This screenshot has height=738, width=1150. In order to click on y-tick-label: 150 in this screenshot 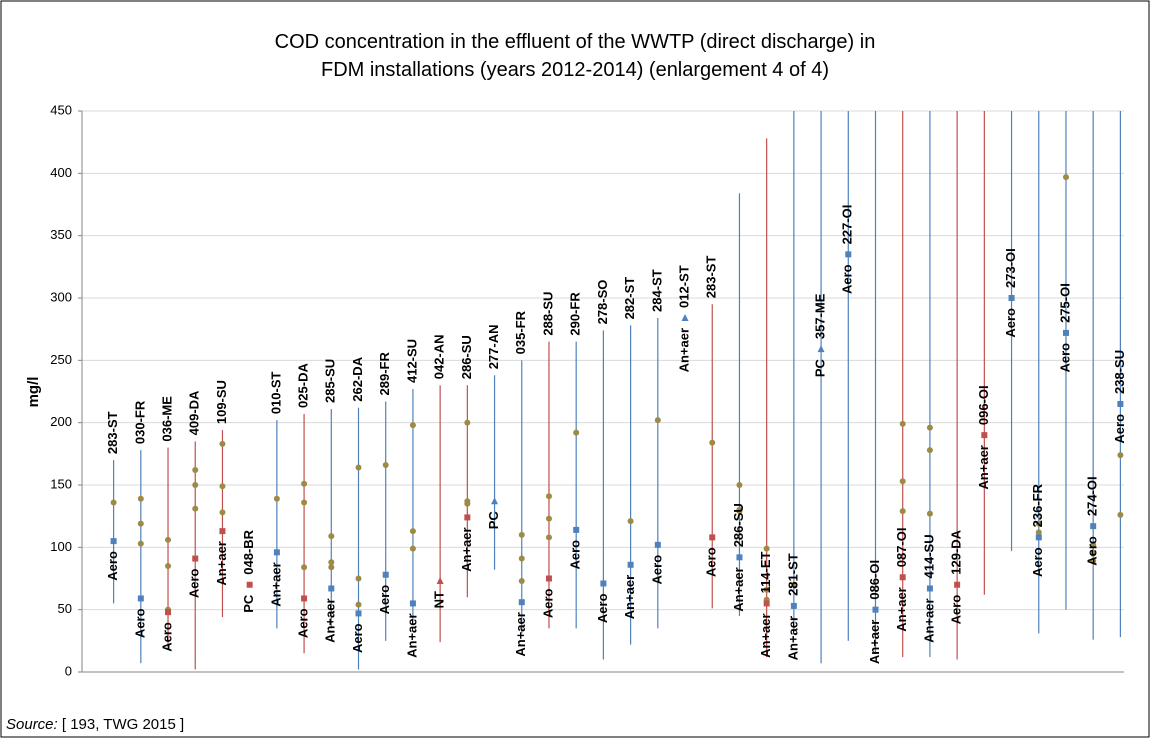, I will do `click(61, 483)`.